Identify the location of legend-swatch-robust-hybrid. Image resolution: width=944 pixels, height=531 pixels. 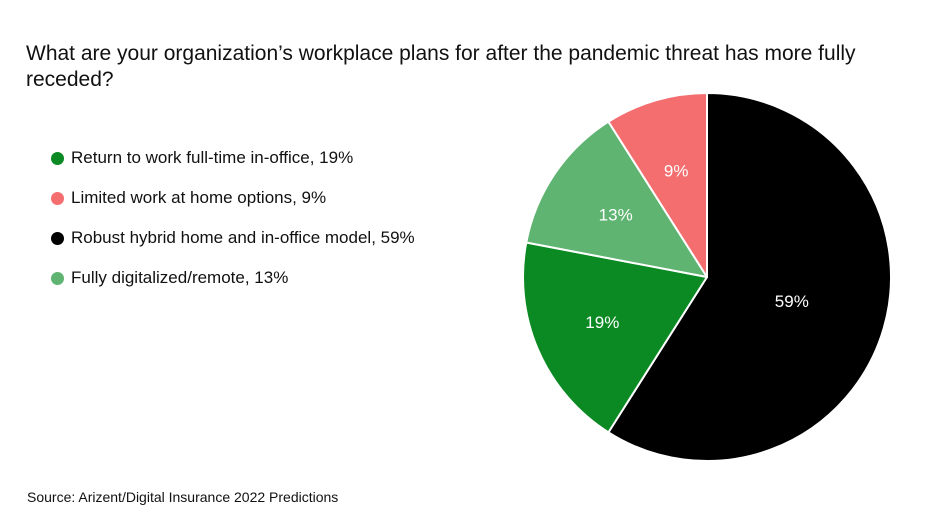
(57, 238).